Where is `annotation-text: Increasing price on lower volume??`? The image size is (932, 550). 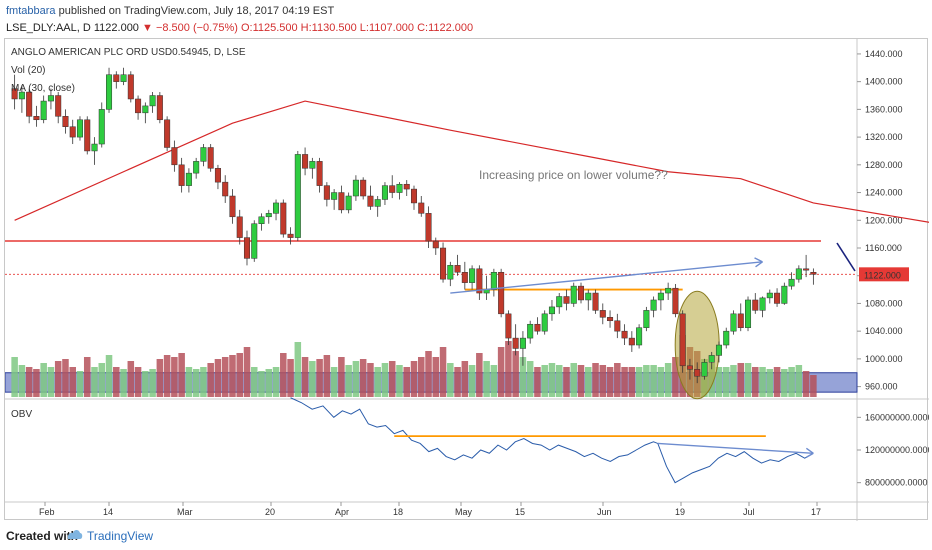
annotation-text: Increasing price on lower volume?? is located at coordinates (573, 175).